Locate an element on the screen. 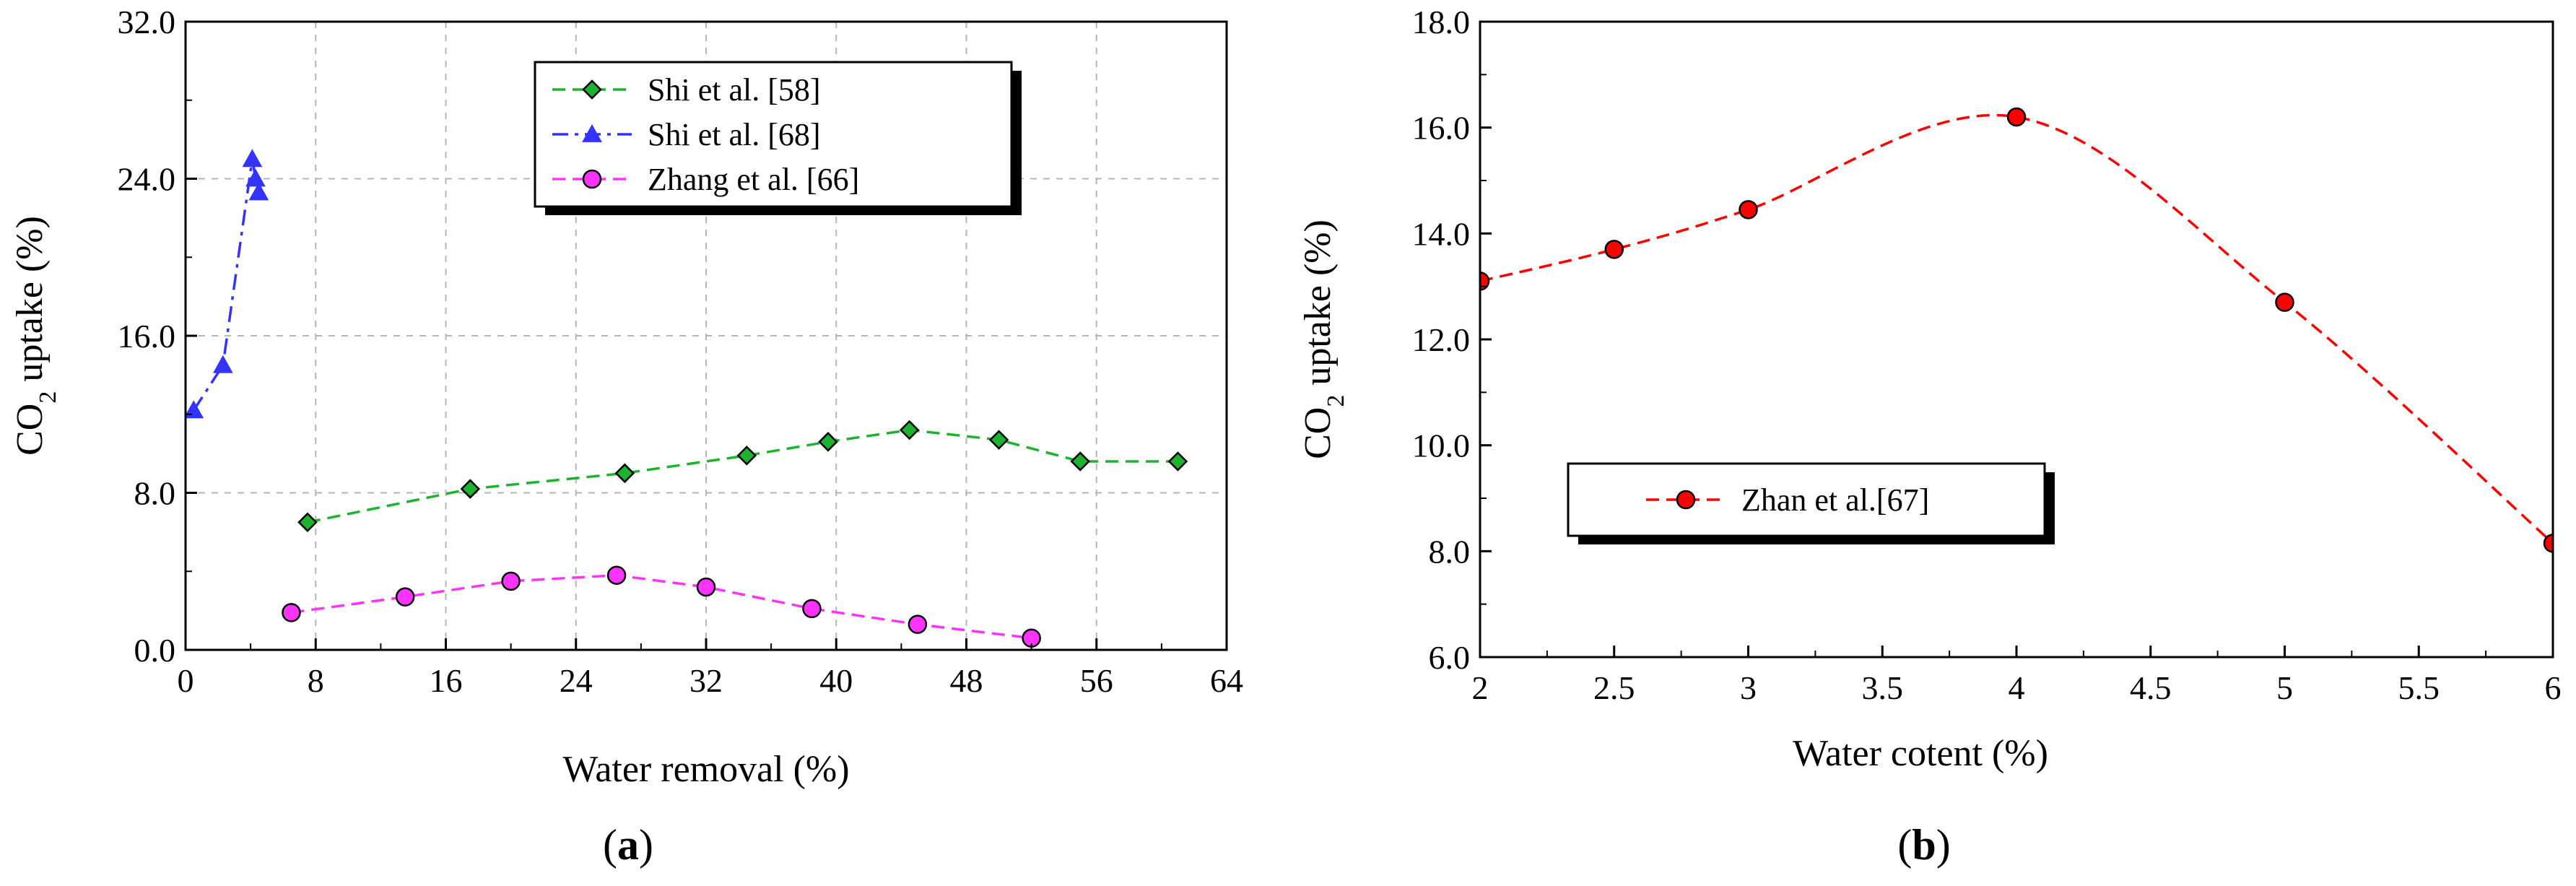 This screenshot has height=886, width=2576. chart-a-xtick-label: 24 is located at coordinates (576, 680).